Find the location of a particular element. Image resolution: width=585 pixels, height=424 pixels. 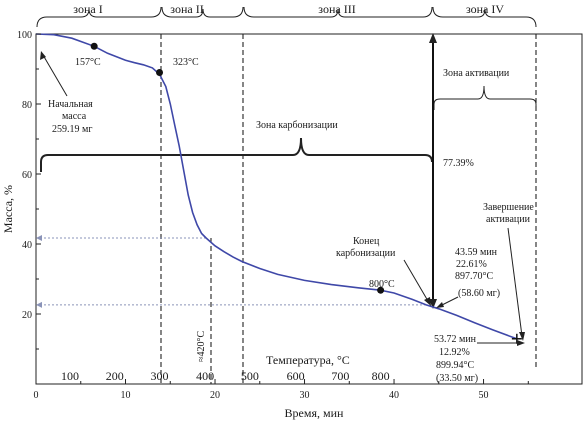

temperature-tick-label: 400 is located at coordinates (205, 376).